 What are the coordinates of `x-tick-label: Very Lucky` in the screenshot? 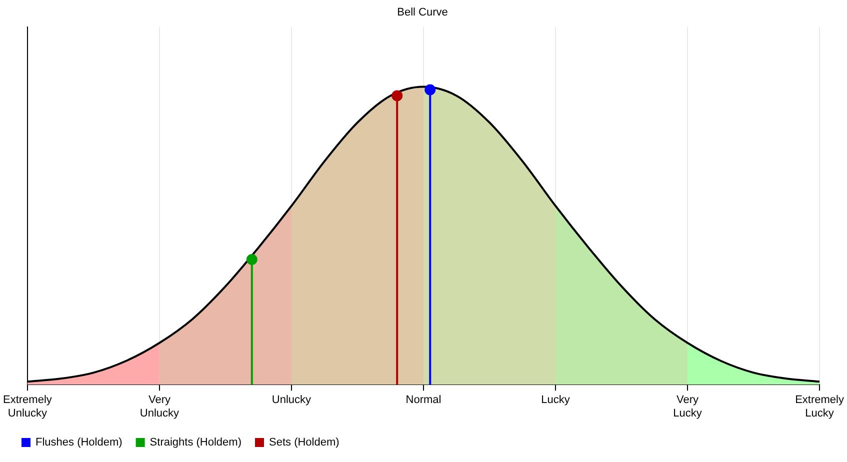 It's located at (687, 407).